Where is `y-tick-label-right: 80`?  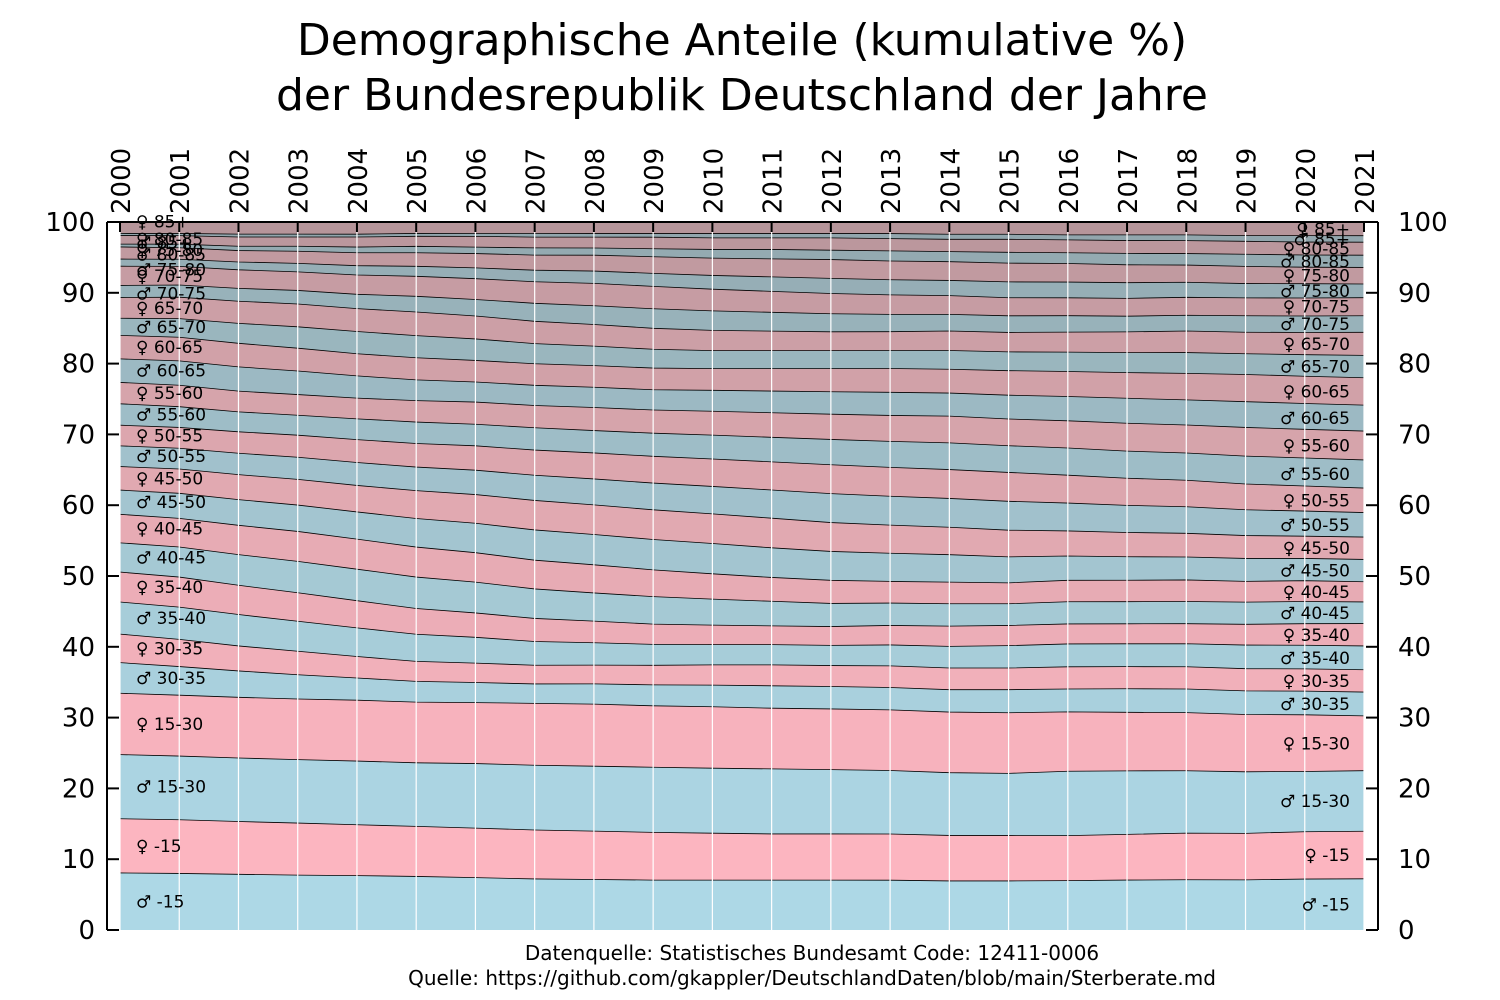
y-tick-label-right: 80 is located at coordinates (1414, 365).